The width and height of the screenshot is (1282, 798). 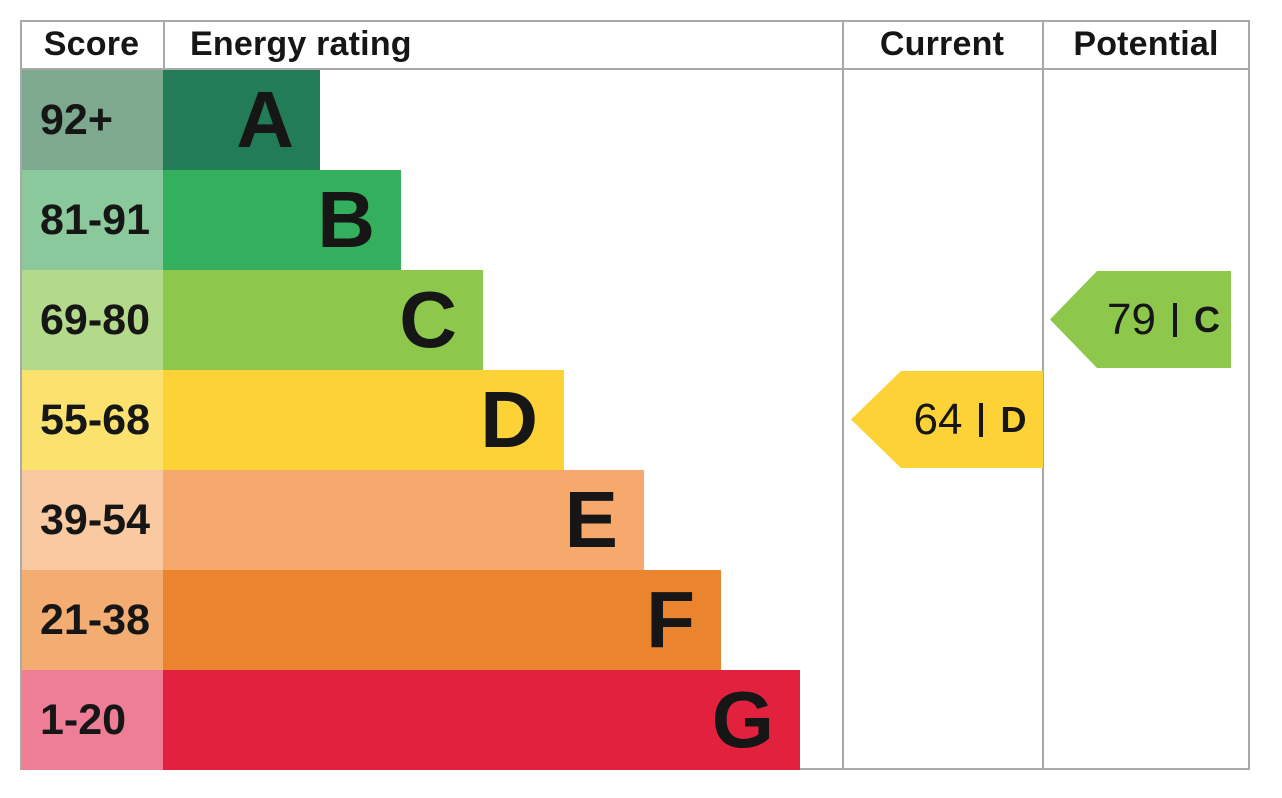 What do you see at coordinates (91, 43) in the screenshot?
I see `score-header: Score` at bounding box center [91, 43].